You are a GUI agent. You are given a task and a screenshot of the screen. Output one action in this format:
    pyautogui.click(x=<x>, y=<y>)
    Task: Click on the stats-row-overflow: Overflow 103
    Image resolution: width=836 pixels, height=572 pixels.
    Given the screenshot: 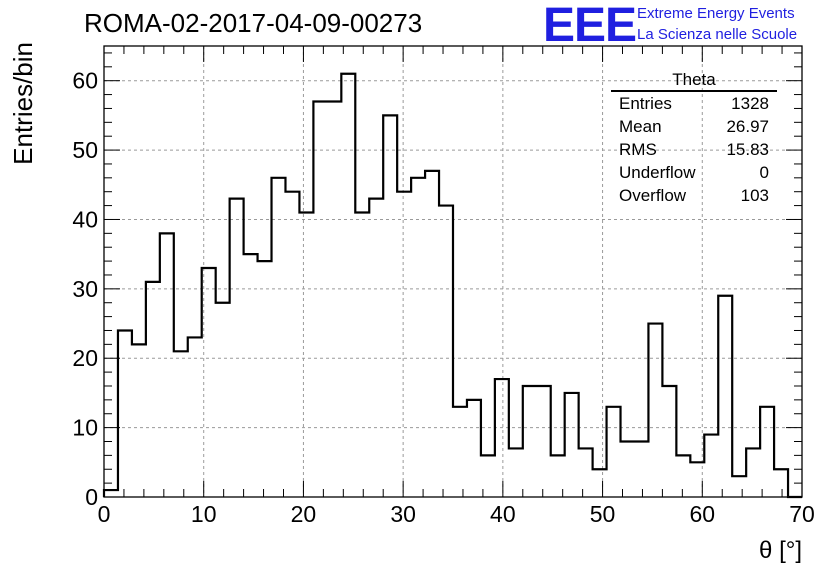 What is the action you would take?
    pyautogui.click(x=694, y=195)
    